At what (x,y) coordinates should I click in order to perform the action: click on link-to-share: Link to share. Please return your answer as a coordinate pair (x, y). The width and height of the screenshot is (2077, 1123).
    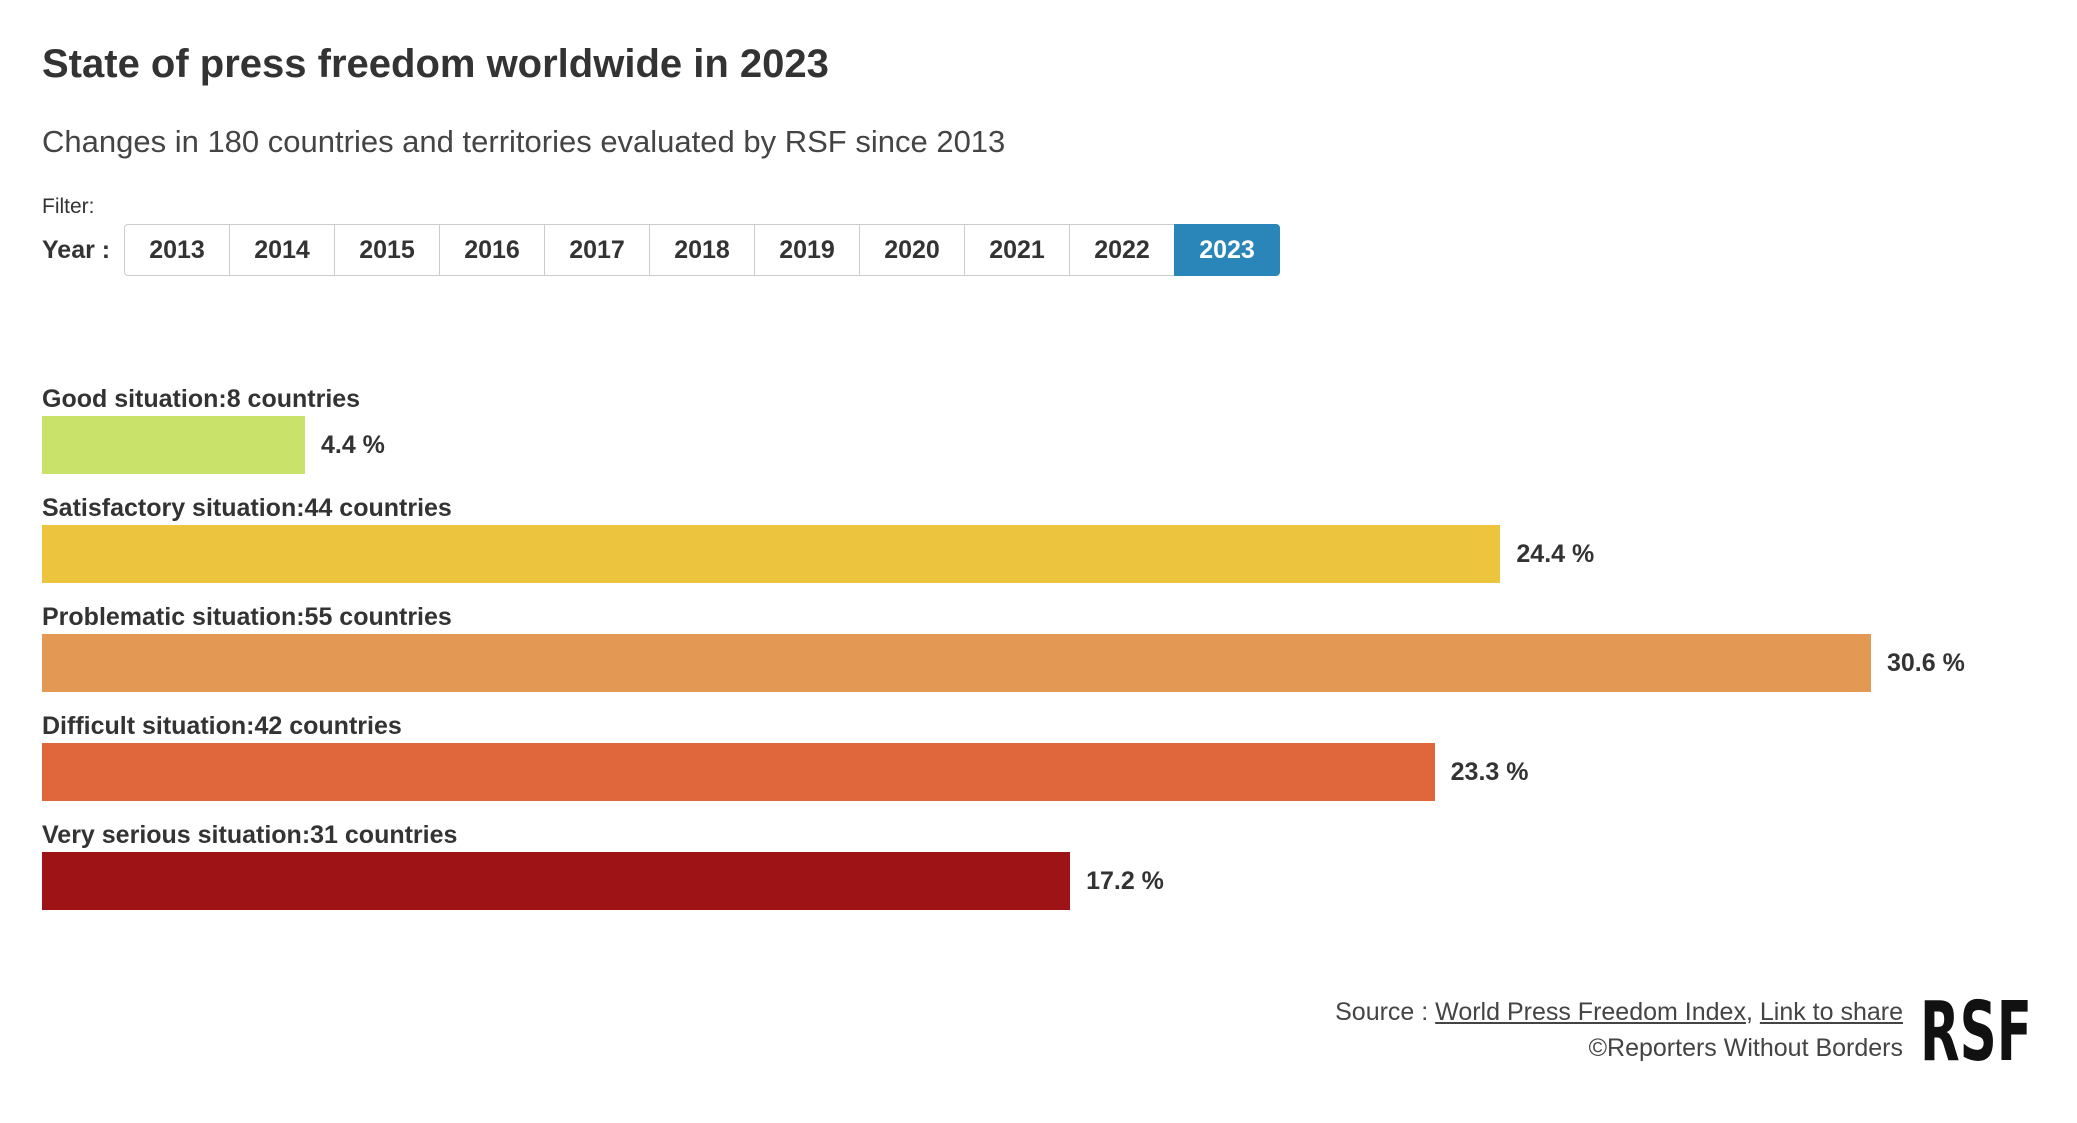
    Looking at the image, I should click on (1831, 1012).